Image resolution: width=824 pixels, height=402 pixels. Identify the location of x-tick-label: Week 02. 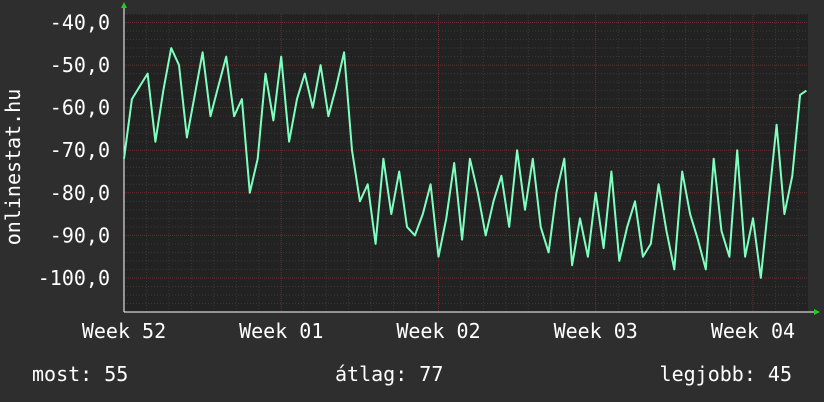
(438, 331).